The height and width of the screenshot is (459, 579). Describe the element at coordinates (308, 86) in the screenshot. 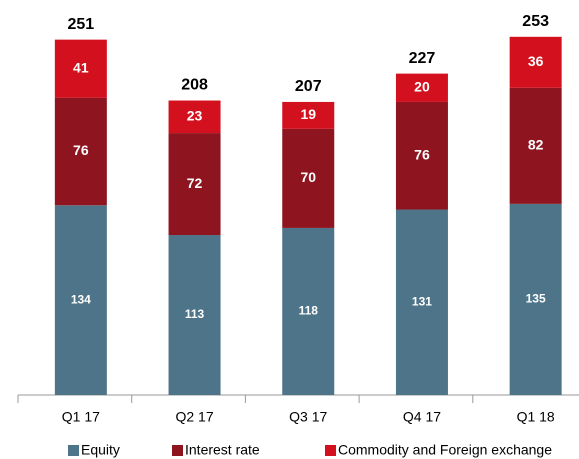

I see `total-label: 207` at that location.